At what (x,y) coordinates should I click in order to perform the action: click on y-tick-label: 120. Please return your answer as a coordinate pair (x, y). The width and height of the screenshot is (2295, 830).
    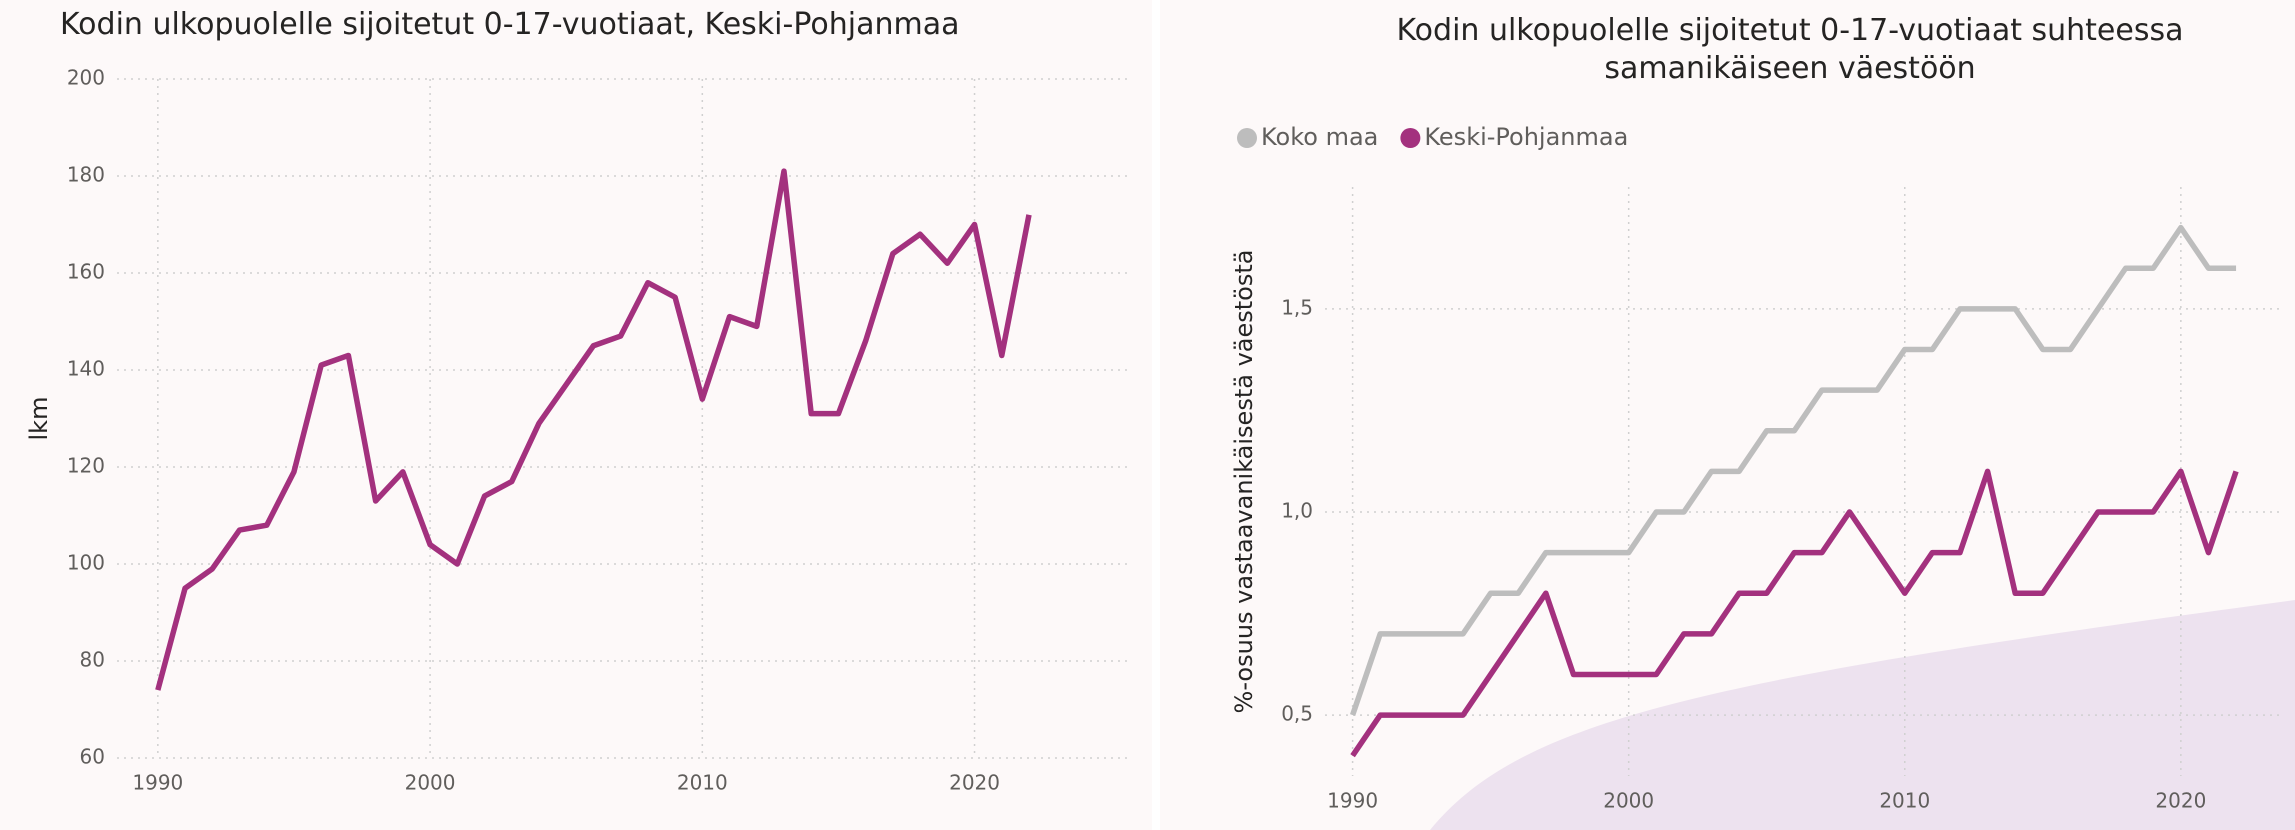
    Looking at the image, I should click on (86, 466).